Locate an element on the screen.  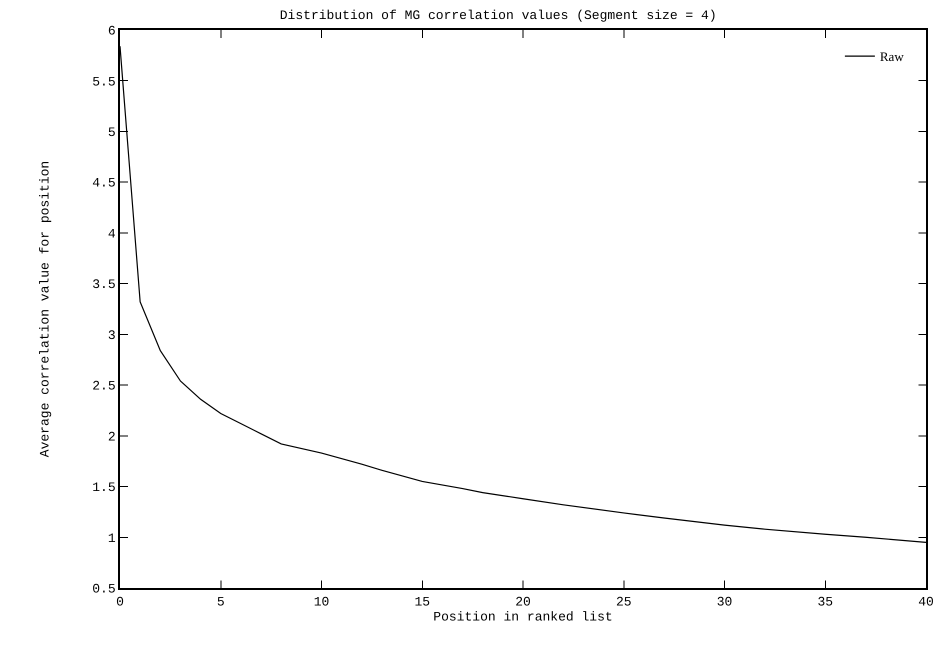
y-tick-label: 4 is located at coordinates (112, 234).